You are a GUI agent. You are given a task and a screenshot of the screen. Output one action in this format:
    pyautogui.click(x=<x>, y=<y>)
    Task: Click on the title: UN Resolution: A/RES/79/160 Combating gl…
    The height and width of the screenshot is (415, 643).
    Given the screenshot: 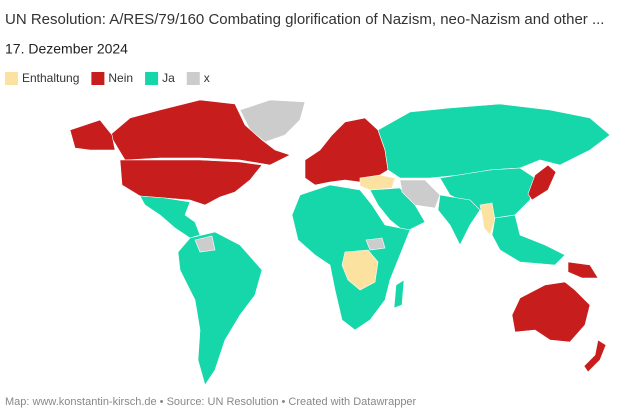 What is the action you would take?
    pyautogui.click(x=304, y=19)
    